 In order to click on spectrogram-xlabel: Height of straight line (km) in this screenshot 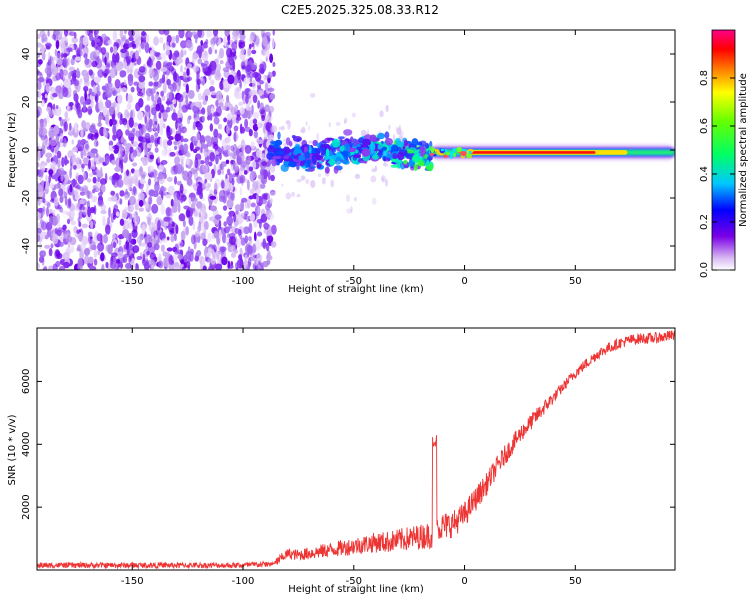, I will do `click(356, 289)`.